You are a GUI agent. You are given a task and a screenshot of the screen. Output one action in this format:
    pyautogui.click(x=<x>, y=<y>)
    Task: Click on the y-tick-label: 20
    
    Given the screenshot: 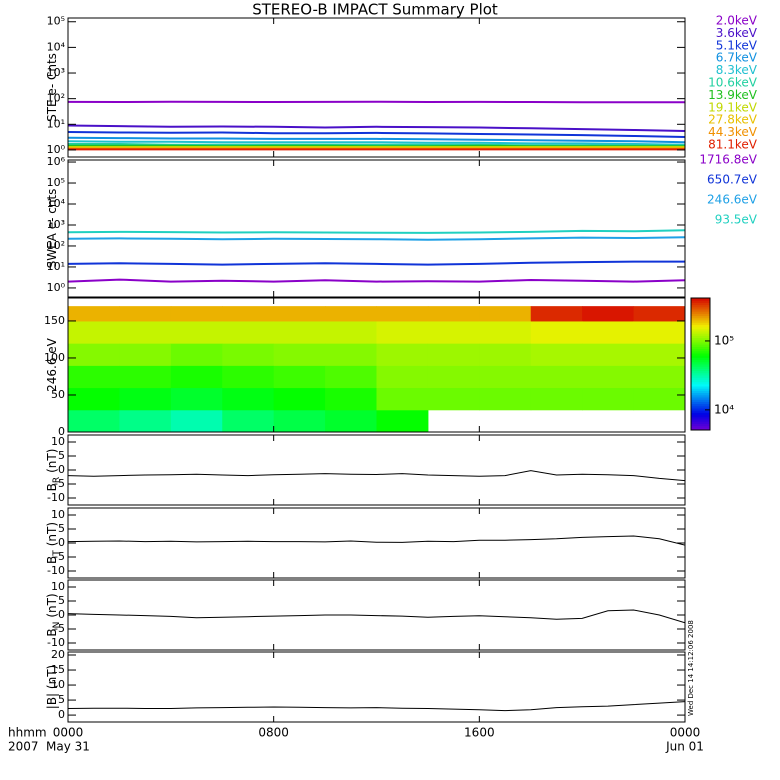 What is the action you would take?
    pyautogui.click(x=58, y=654)
    